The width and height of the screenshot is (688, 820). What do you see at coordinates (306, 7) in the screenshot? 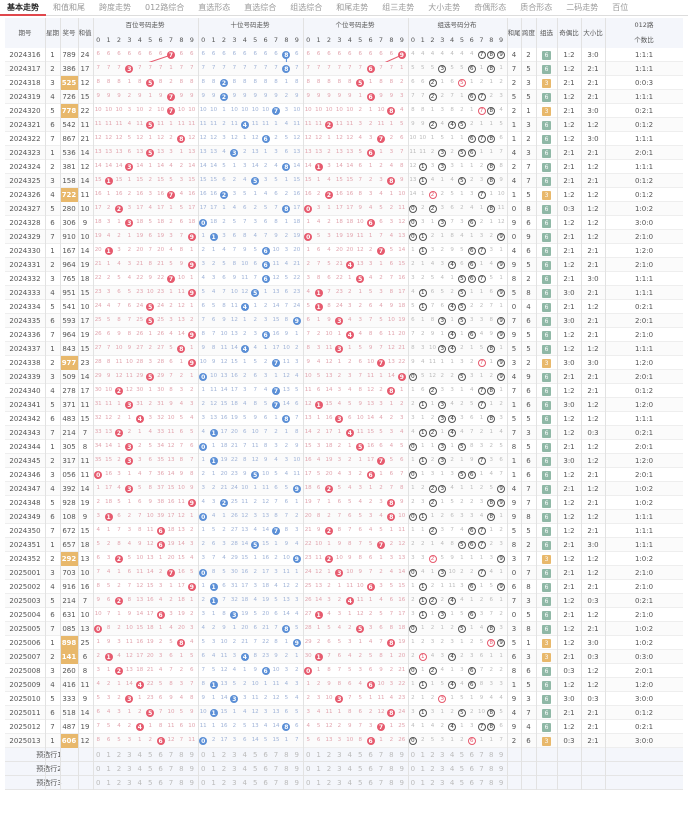
I see `tab-6: 组选综合` at bounding box center [306, 7].